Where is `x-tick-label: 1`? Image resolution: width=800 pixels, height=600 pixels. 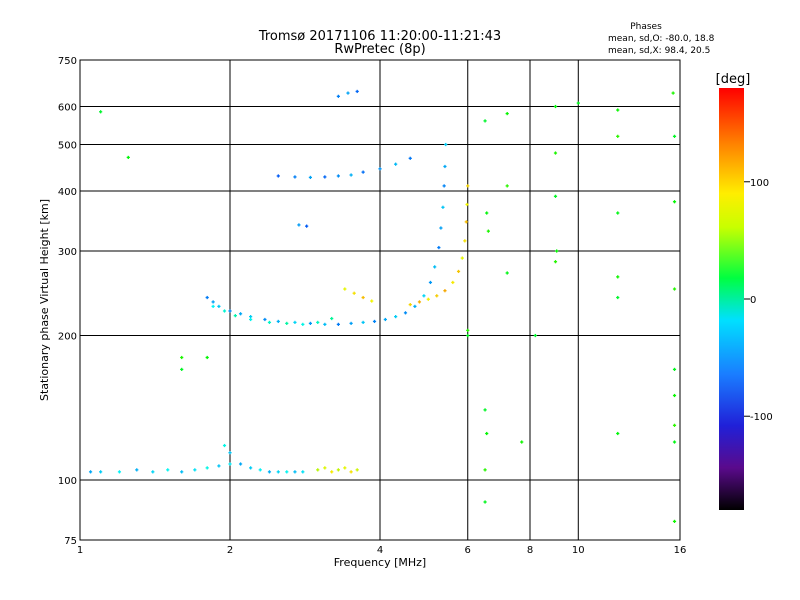
x-tick-label: 1 is located at coordinates (80, 550).